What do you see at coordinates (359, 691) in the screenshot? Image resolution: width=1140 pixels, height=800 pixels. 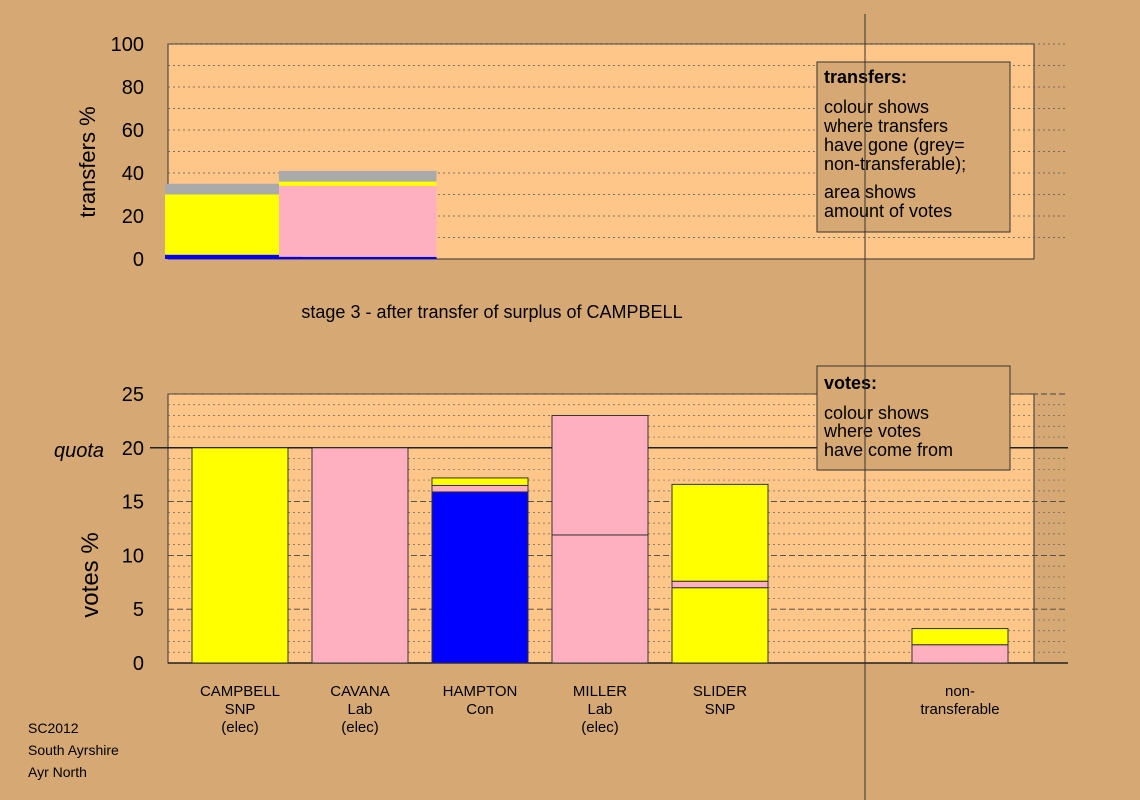 I see `candidate-label-line: CAVANA` at bounding box center [359, 691].